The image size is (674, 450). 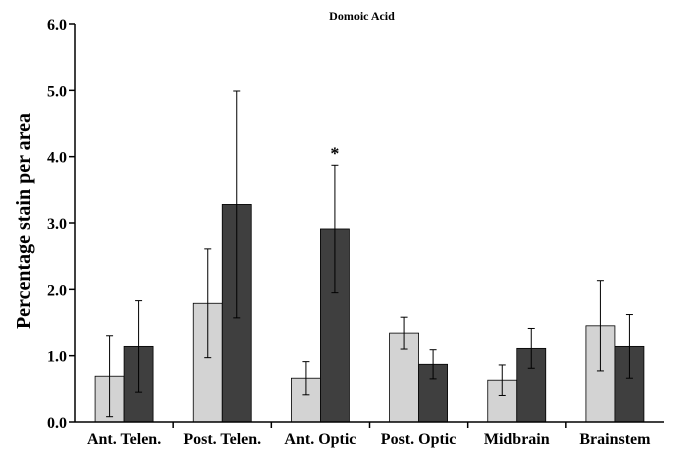 What do you see at coordinates (615, 439) in the screenshot?
I see `x-tick-label: Brainstem` at bounding box center [615, 439].